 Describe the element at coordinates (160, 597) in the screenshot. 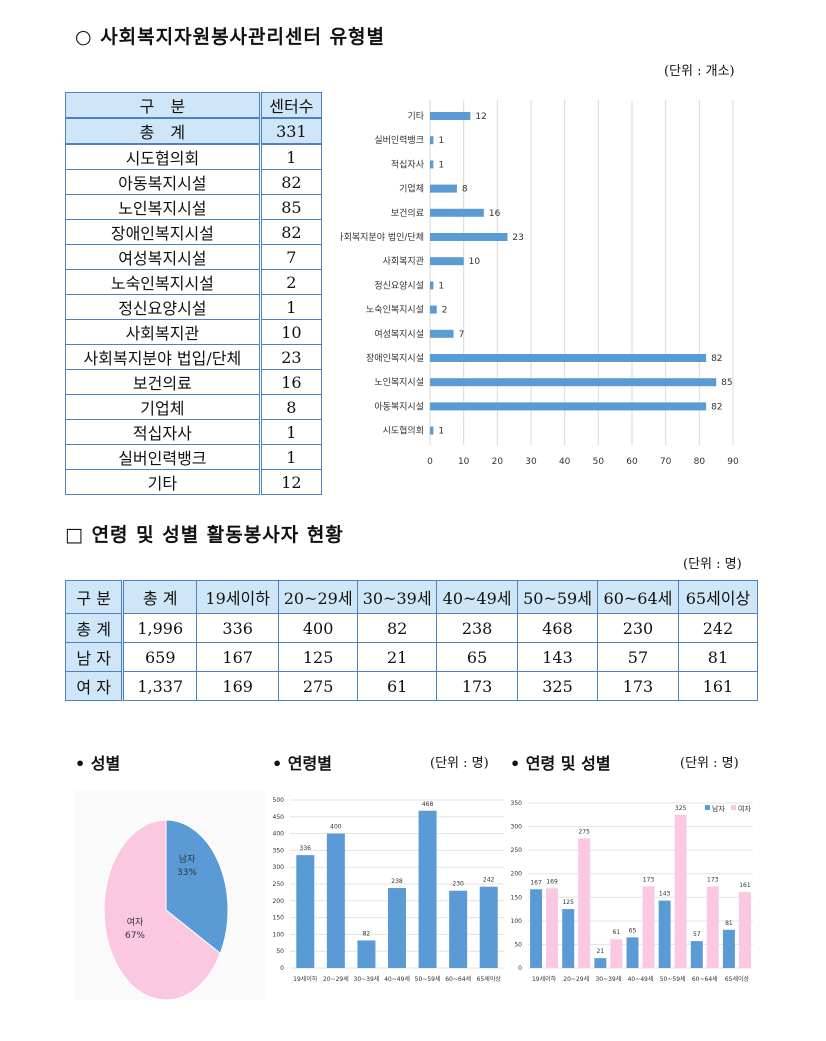

I see `table-header: 총 계` at that location.